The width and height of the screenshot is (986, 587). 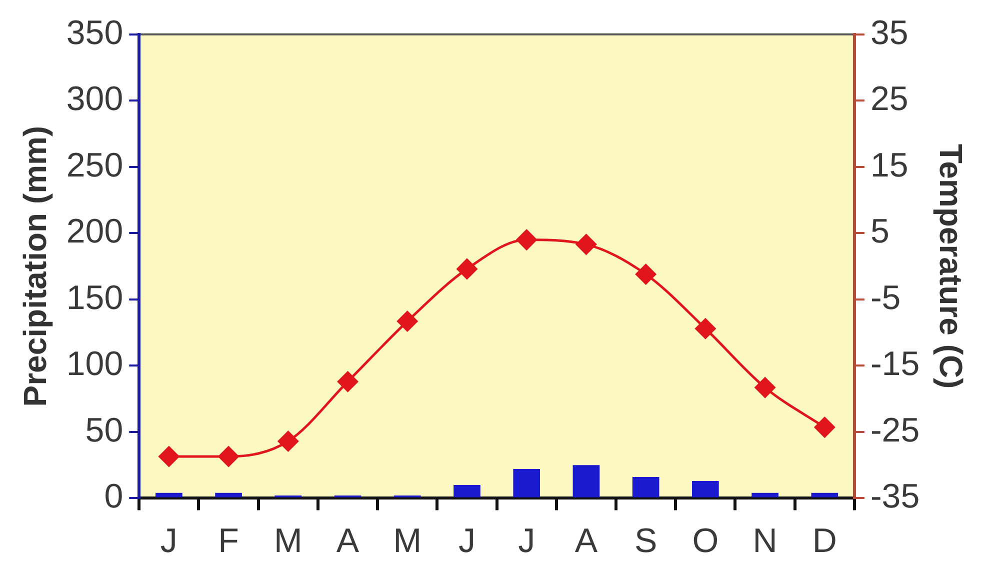 What do you see at coordinates (885, 297) in the screenshot?
I see `y2-tick-label: -5` at bounding box center [885, 297].